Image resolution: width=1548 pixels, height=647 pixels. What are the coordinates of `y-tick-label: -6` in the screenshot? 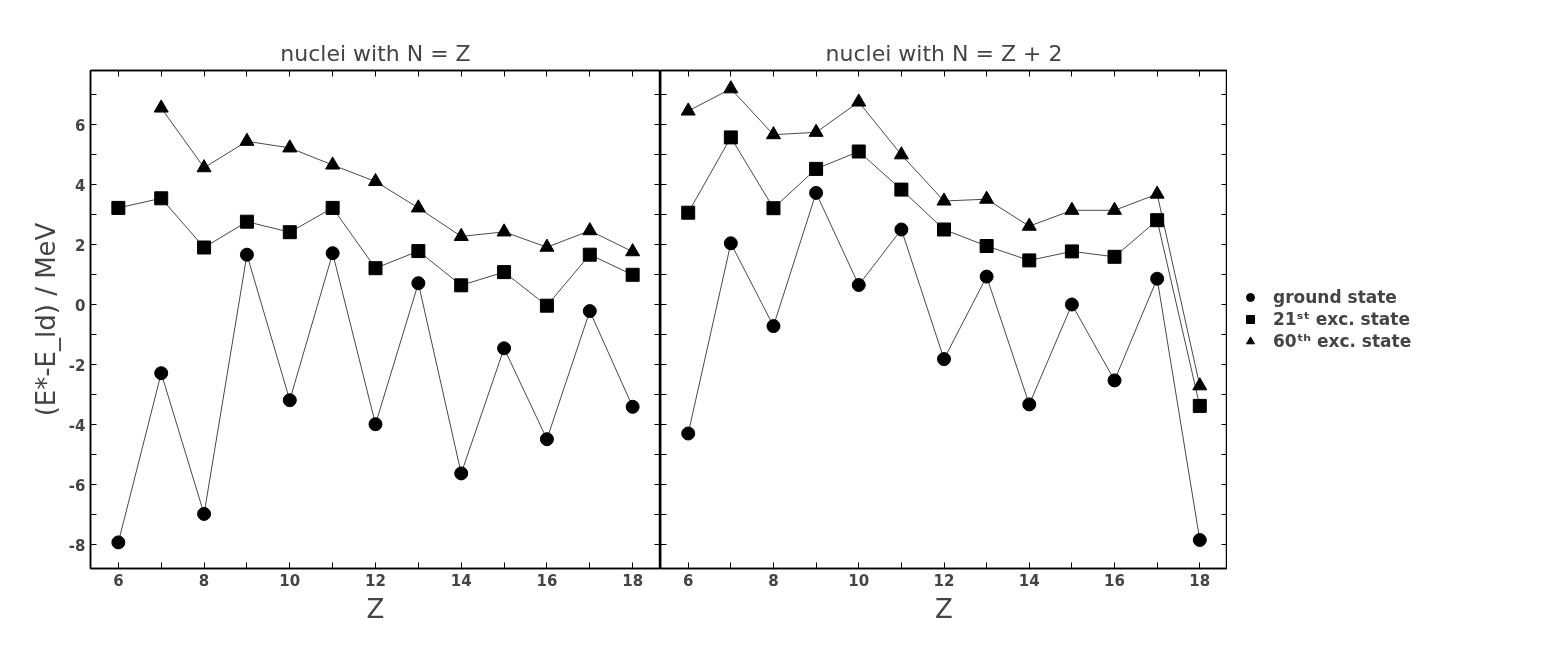 It's located at (77, 485).